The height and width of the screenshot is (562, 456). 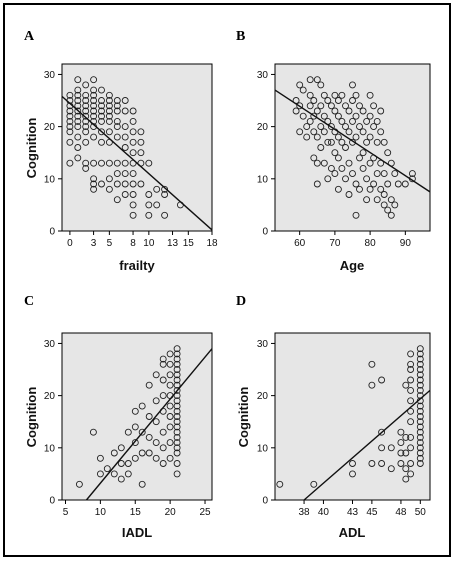 I want to click on ticks-a: 0 3 5 8 10 13 15 18 0 10 20 30, so click(x=131, y=159).